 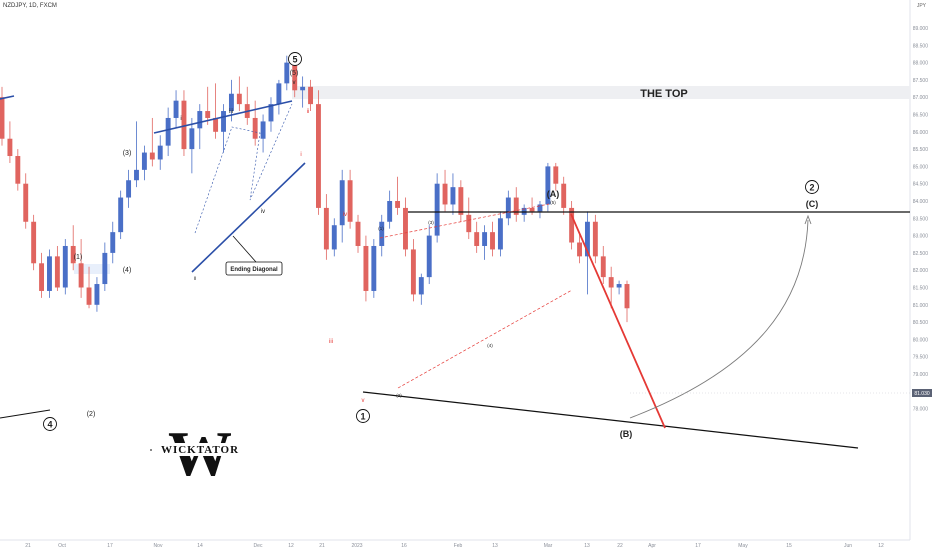 I want to click on wicktator-logo: W WICKTATOR, so click(x=198, y=453).